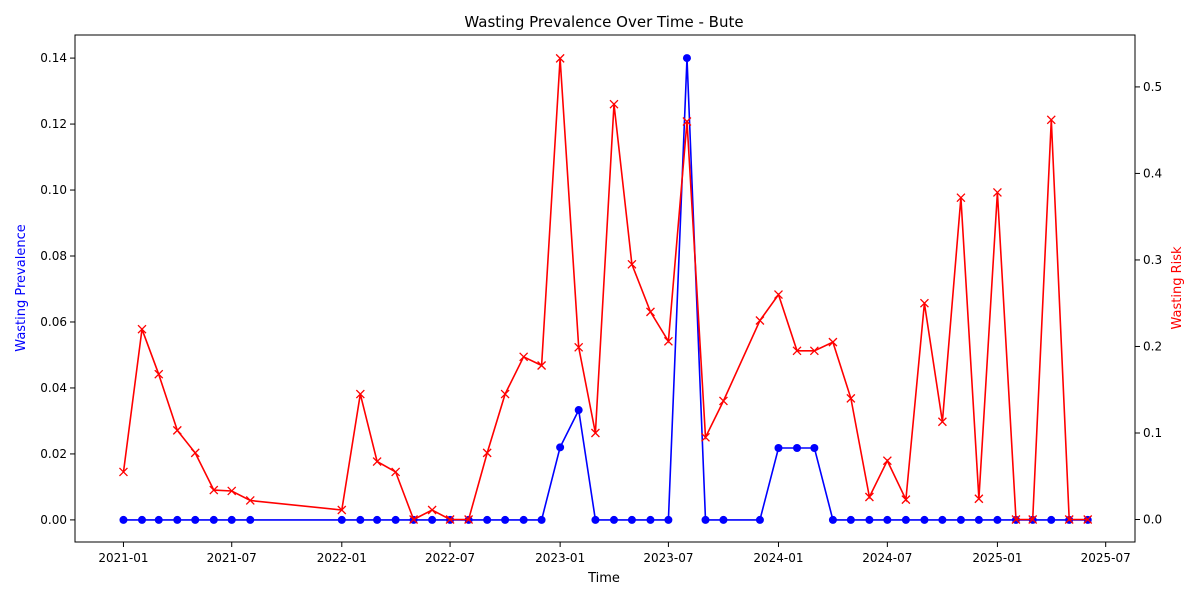 The height and width of the screenshot is (600, 1200). Describe the element at coordinates (1148, 303) in the screenshot. I see `right-y-axis: 0.0 0.1 0.2 0.3 0.4 0.5` at that location.